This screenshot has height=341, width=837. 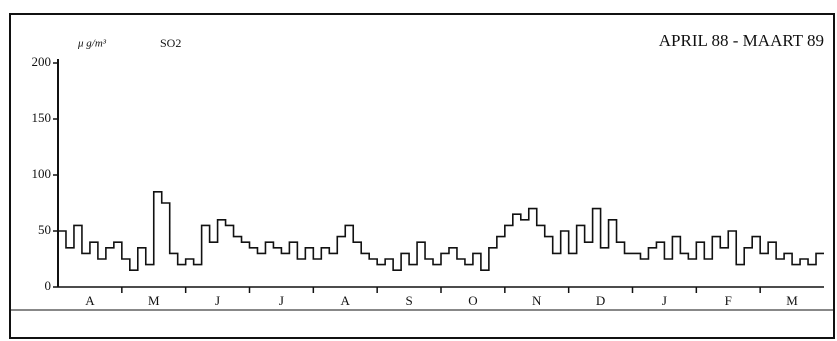 I want to click on y-axis-unit: μ g/m³, so click(x=92, y=44).